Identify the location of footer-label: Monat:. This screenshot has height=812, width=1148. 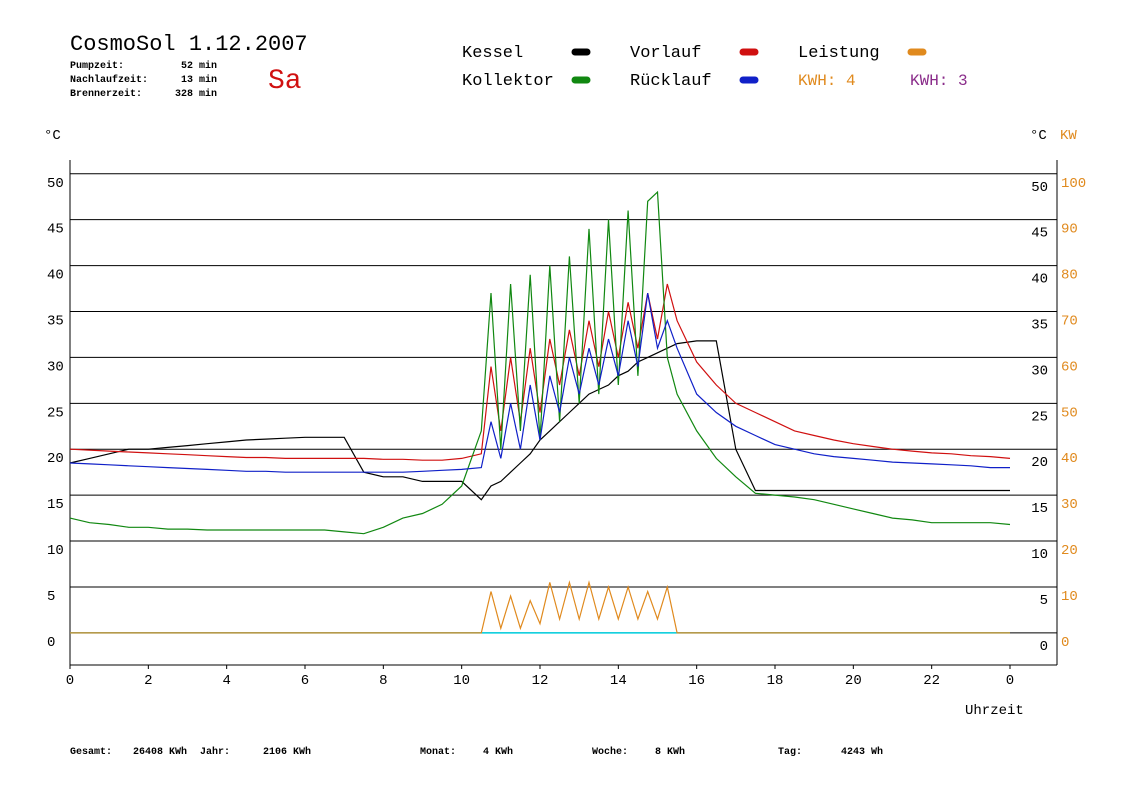
(438, 752).